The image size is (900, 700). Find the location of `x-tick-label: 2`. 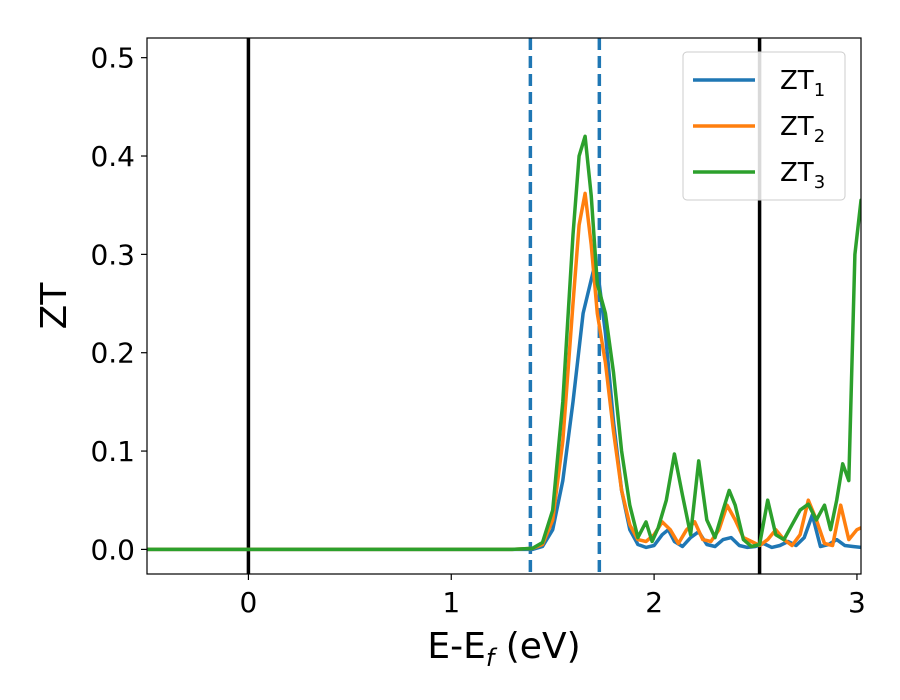

x-tick-label: 2 is located at coordinates (654, 602).